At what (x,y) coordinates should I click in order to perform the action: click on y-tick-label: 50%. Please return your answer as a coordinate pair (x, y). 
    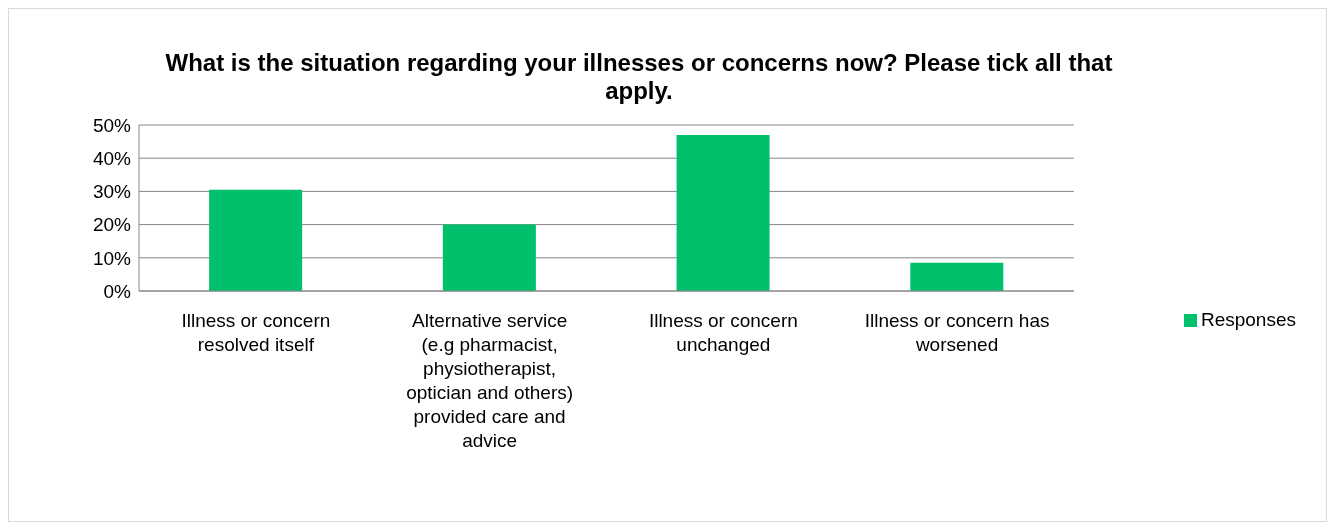
    Looking at the image, I should click on (112, 125).